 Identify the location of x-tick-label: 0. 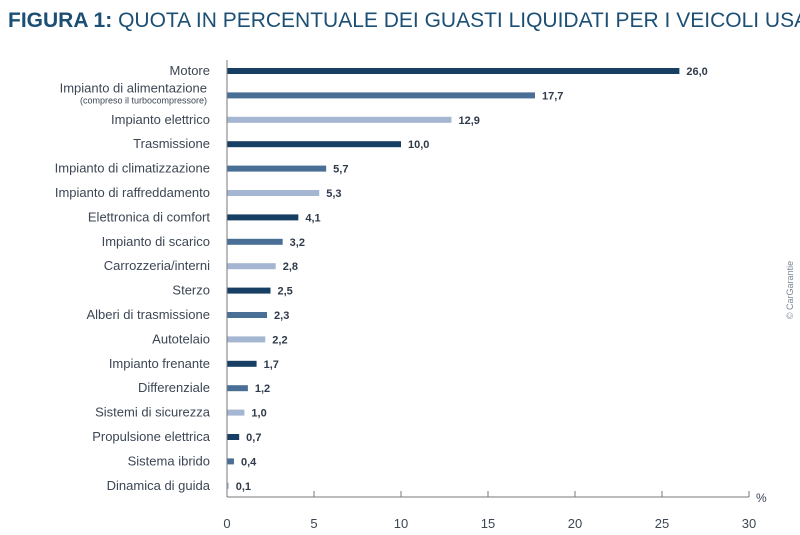
(226, 523).